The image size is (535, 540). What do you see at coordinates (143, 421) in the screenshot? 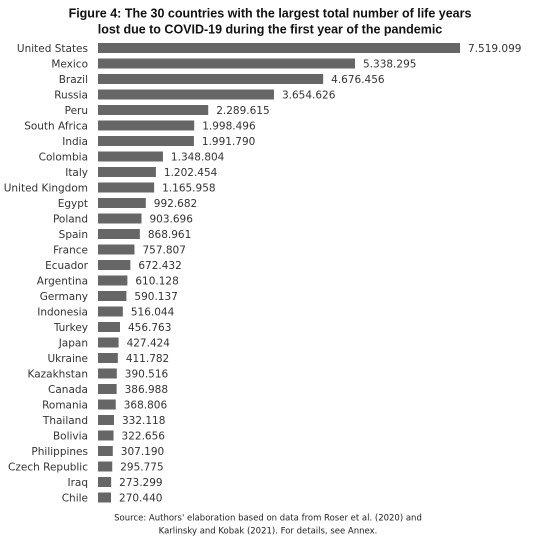
I see `value-label: 332.118` at bounding box center [143, 421].